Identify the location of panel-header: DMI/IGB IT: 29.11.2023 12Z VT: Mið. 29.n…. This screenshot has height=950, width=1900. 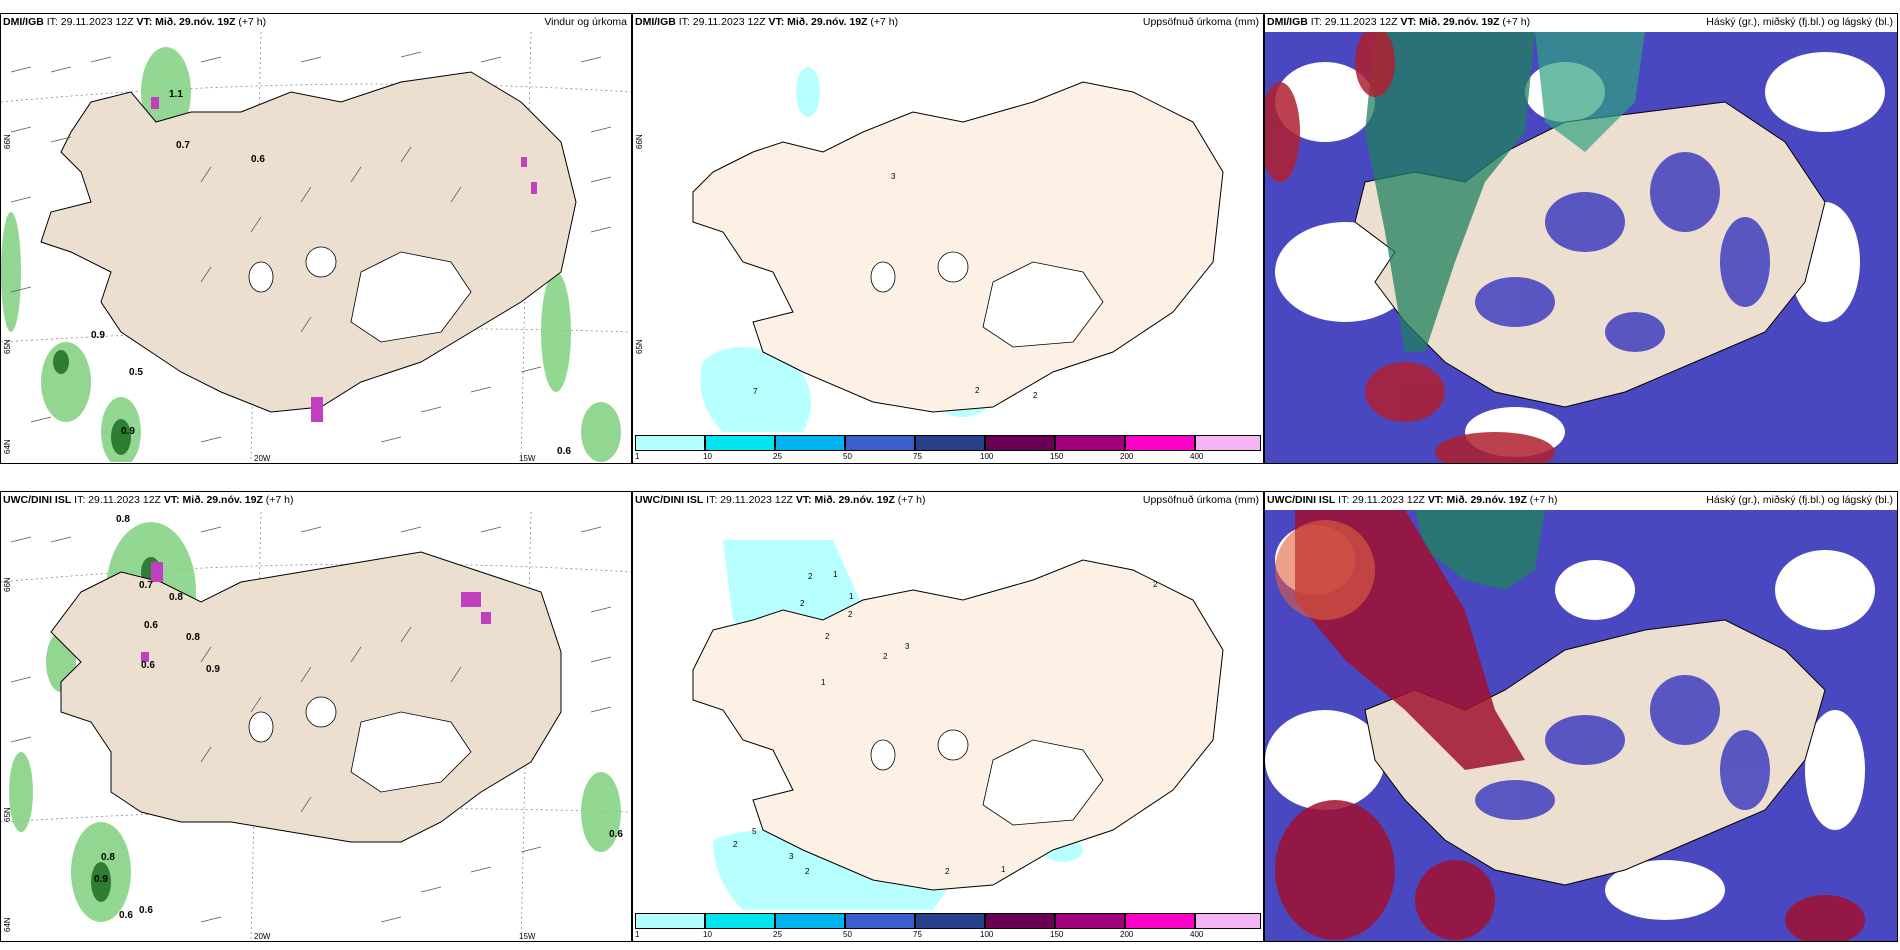
(1580, 24).